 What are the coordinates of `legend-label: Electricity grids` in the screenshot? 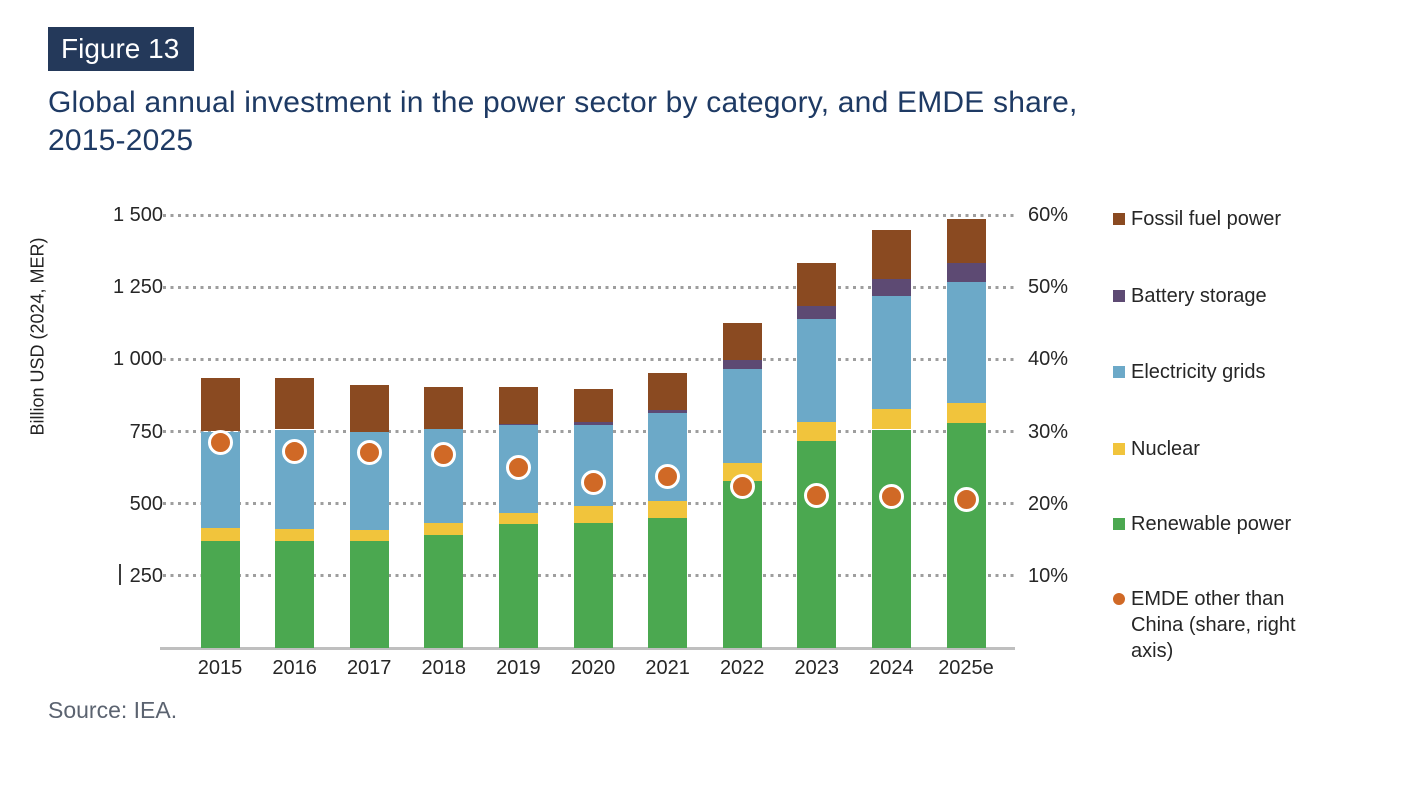 It's located at (1198, 372).